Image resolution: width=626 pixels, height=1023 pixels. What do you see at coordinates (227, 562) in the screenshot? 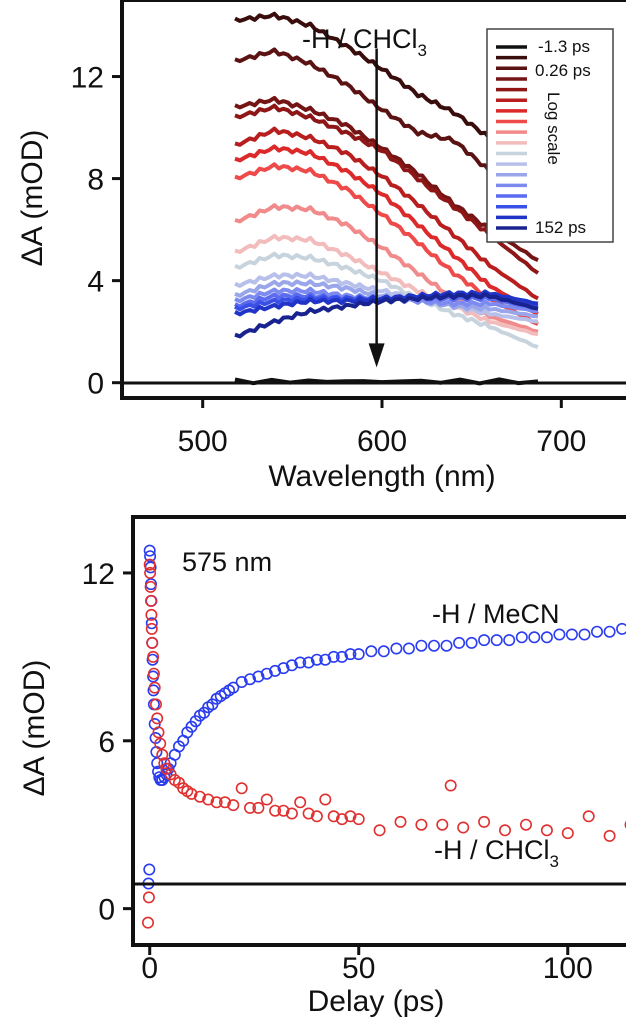
I see `kinetics-wavelength-annotation: 575 nm` at bounding box center [227, 562].